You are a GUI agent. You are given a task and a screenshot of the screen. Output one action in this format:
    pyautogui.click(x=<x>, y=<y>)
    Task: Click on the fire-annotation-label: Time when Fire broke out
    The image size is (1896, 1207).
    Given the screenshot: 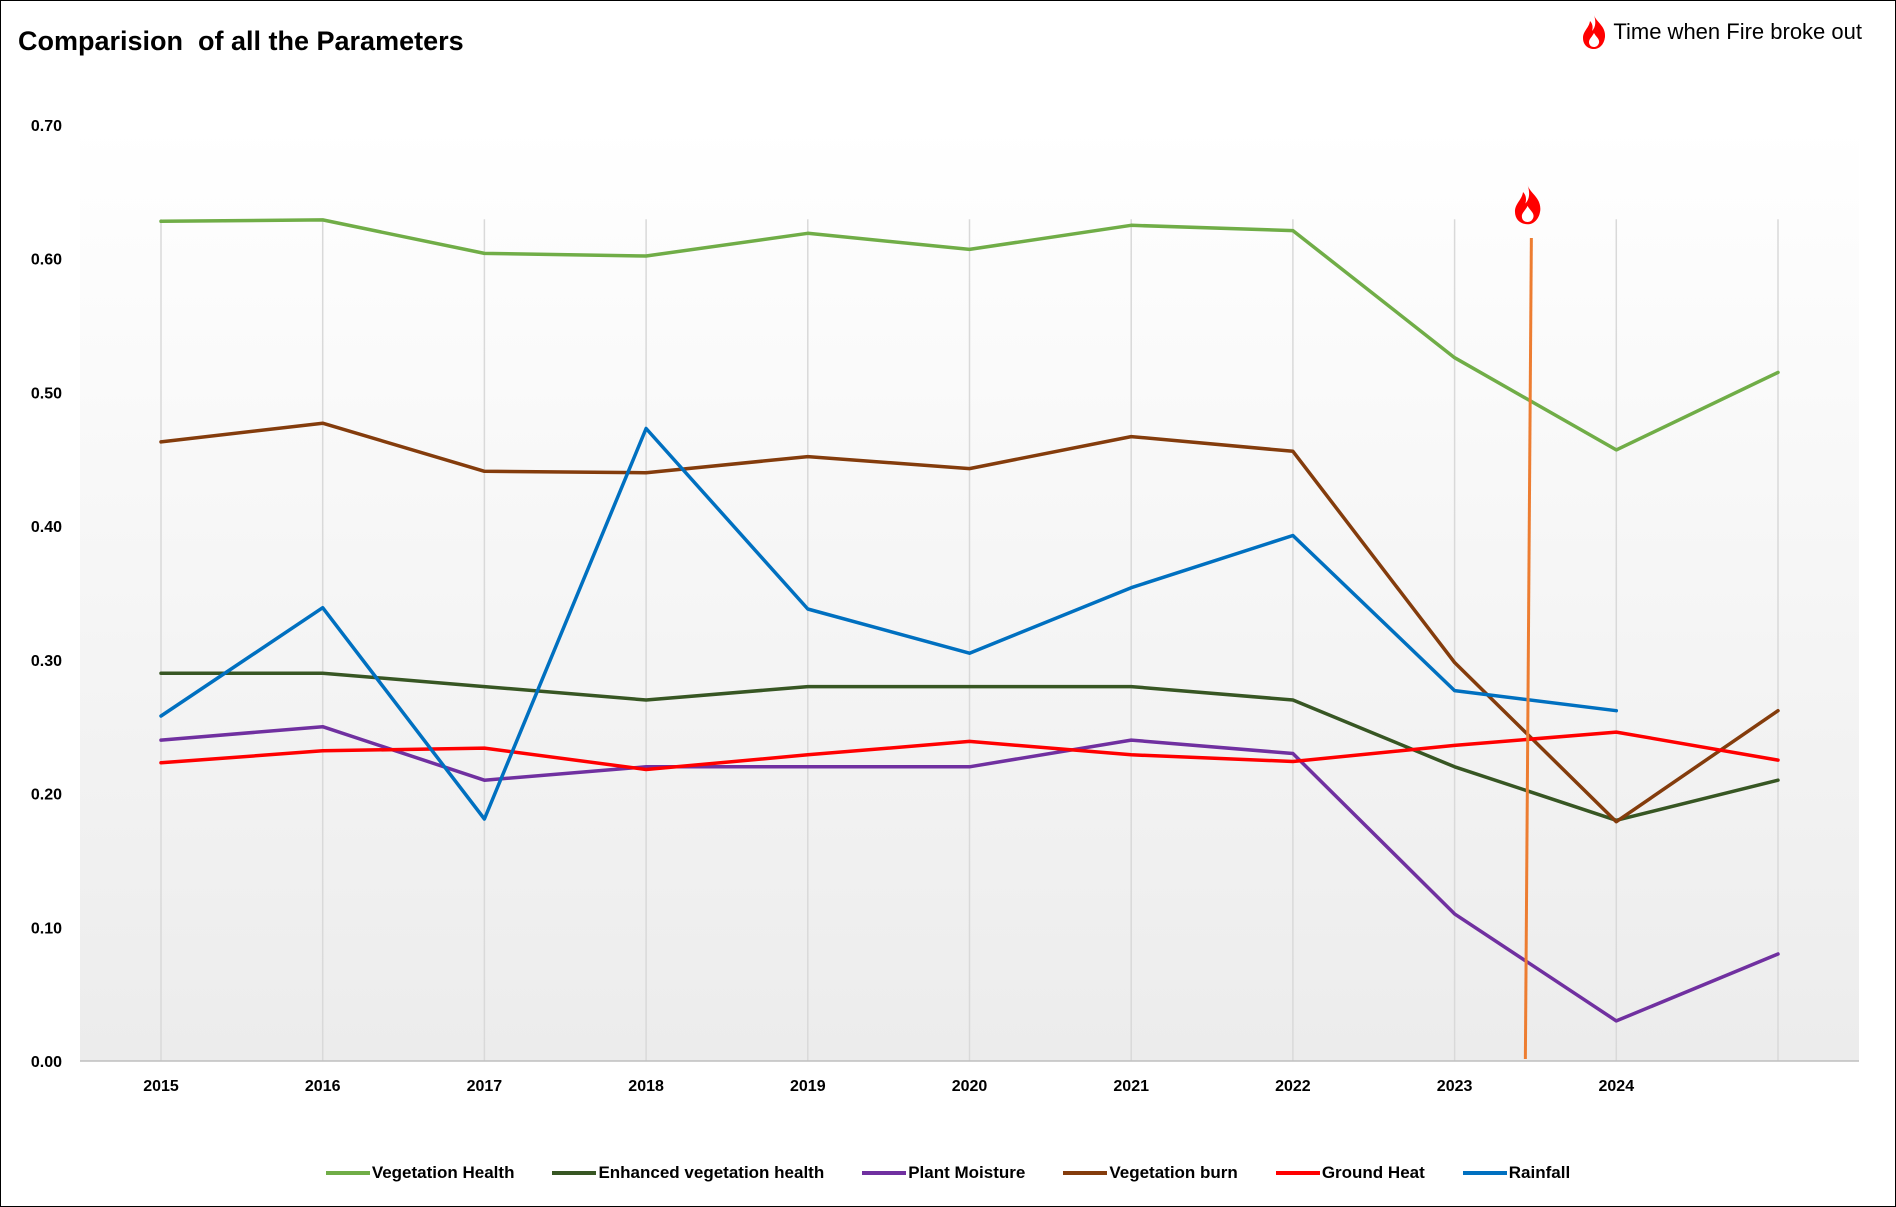 What is the action you would take?
    pyautogui.click(x=1737, y=31)
    